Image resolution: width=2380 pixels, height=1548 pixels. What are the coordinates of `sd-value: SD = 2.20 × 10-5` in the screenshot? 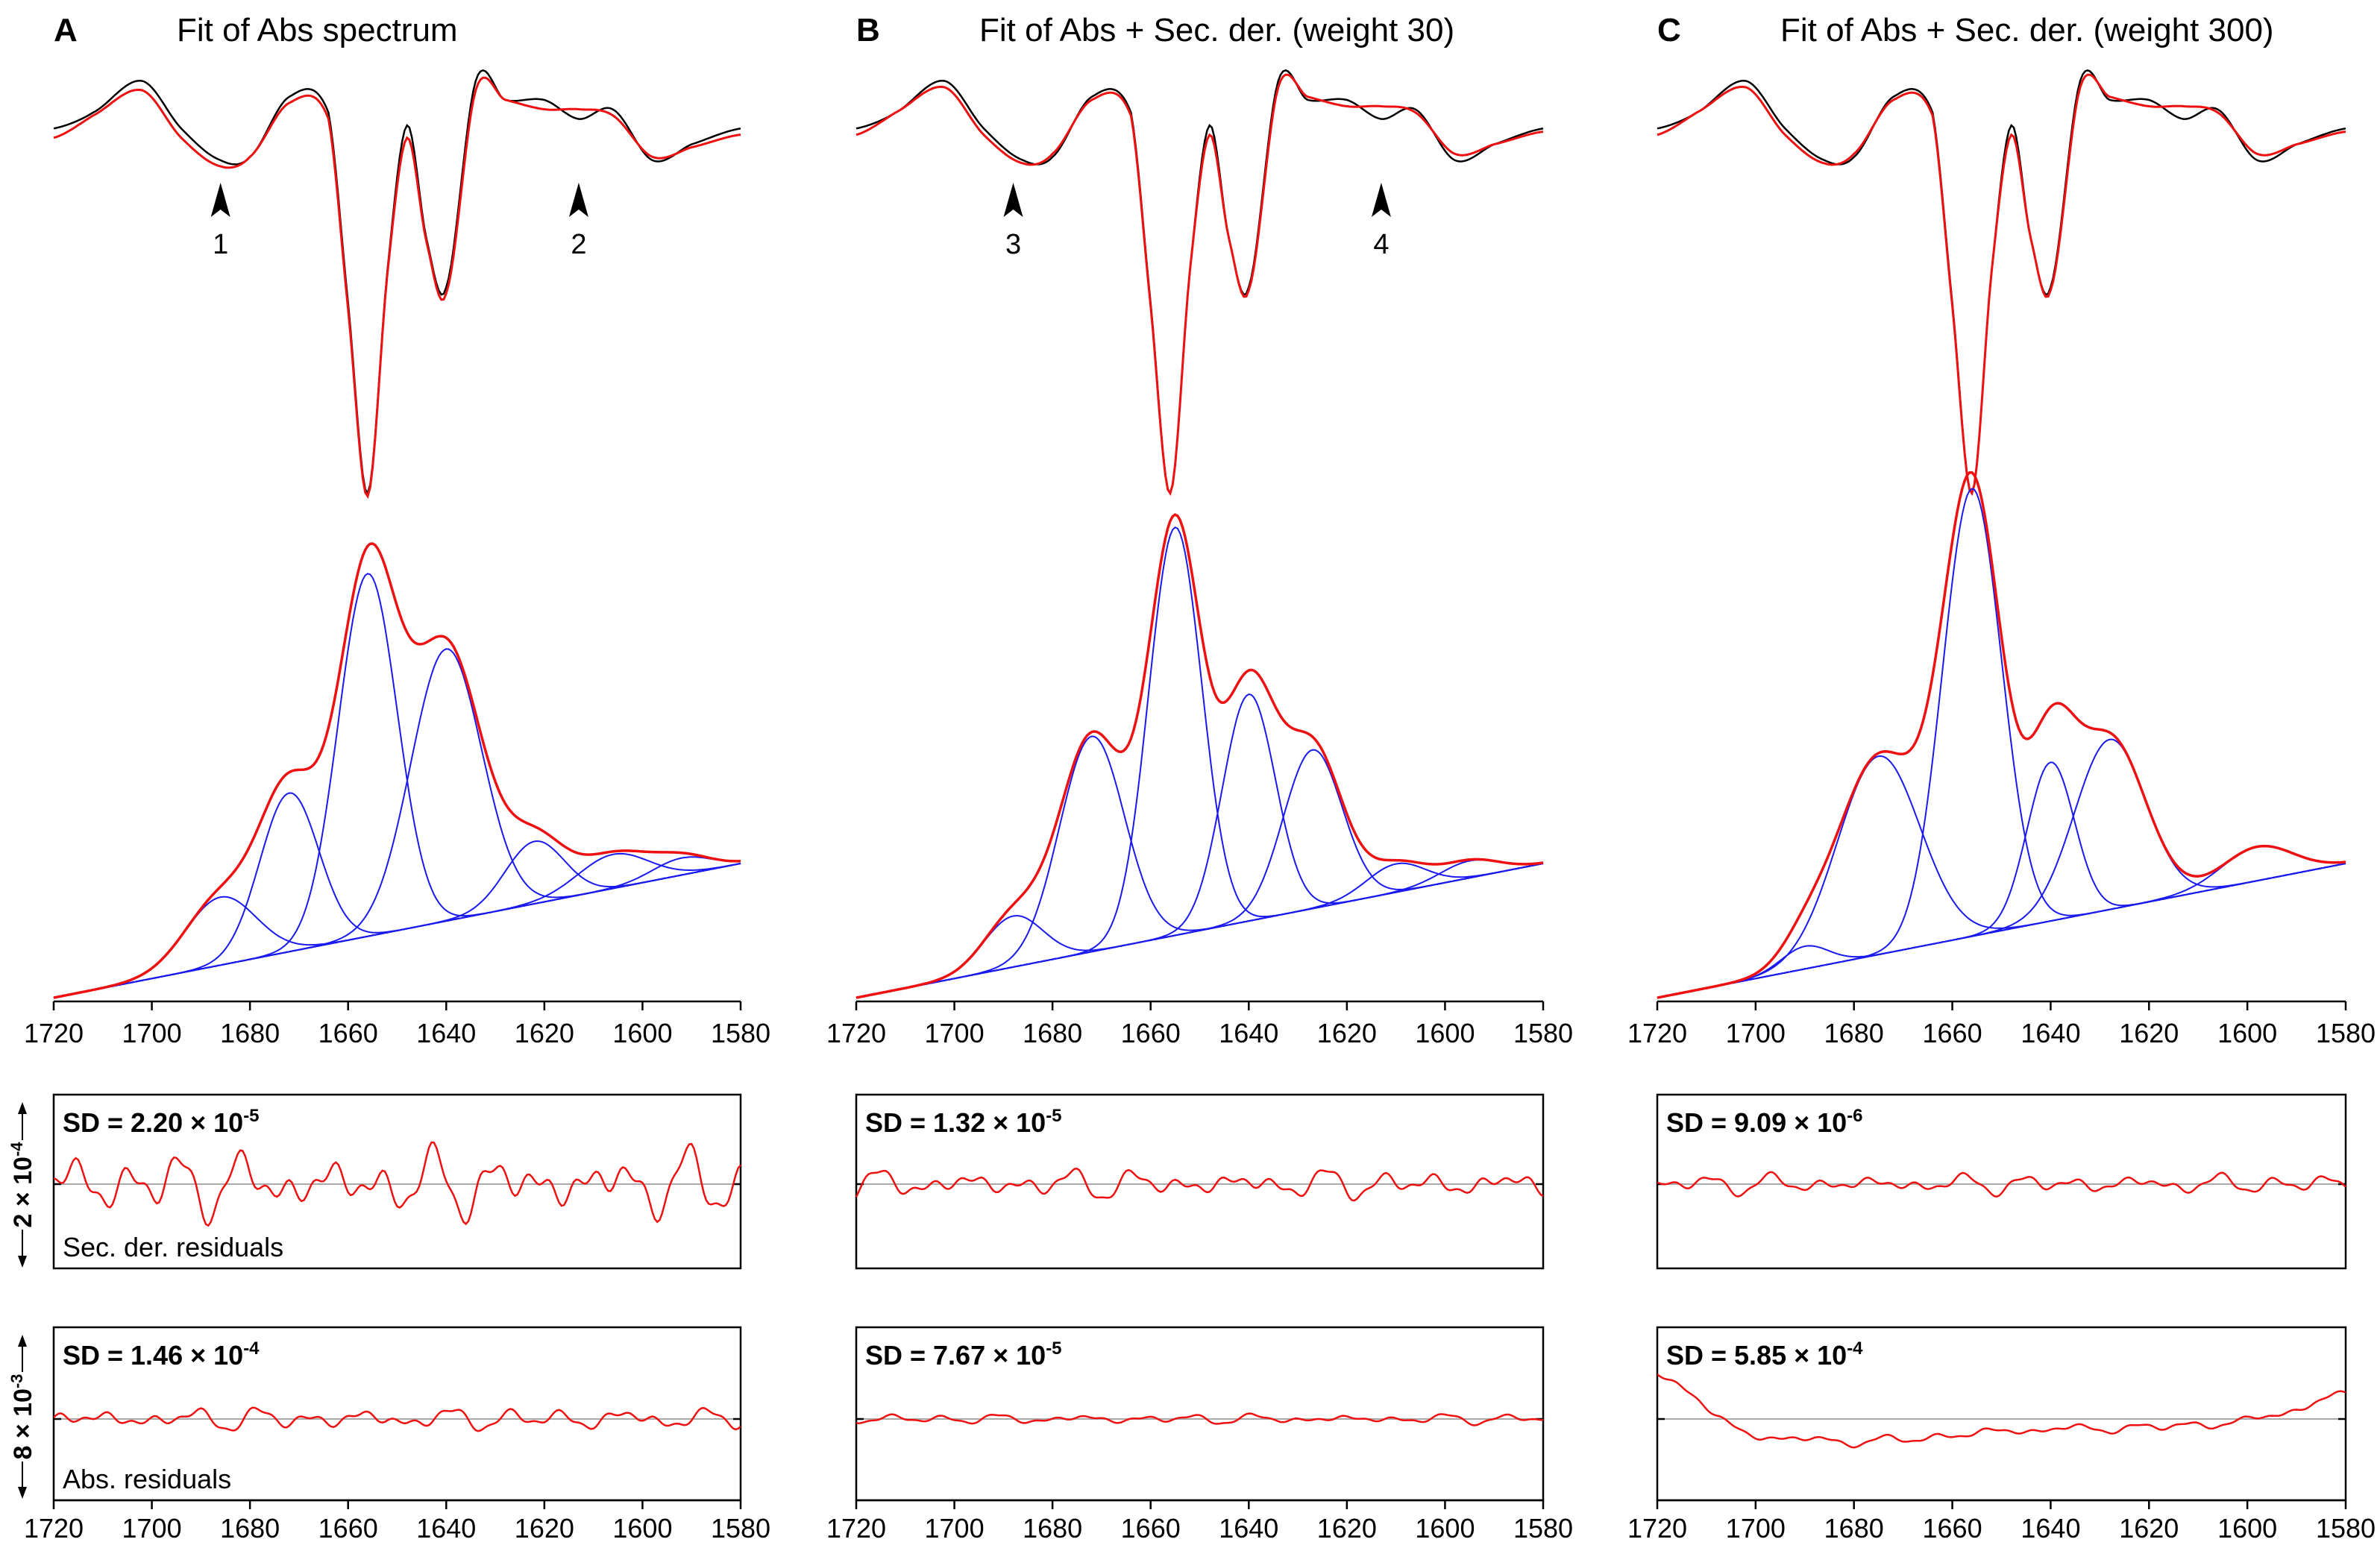 It's located at (161, 1122).